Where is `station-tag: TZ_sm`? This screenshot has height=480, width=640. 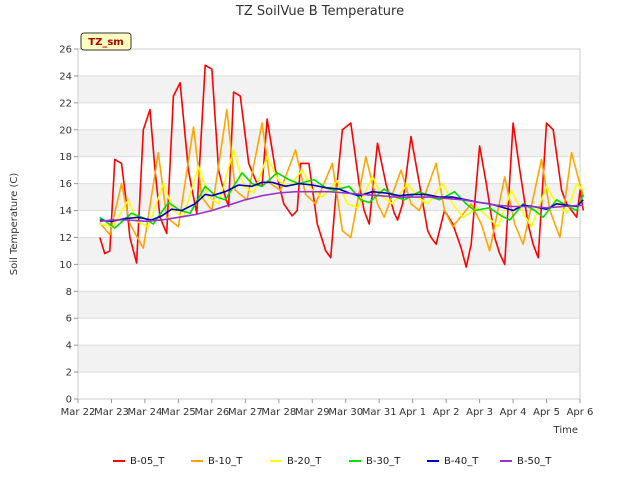
station-tag: TZ_sm is located at coordinates (106, 41).